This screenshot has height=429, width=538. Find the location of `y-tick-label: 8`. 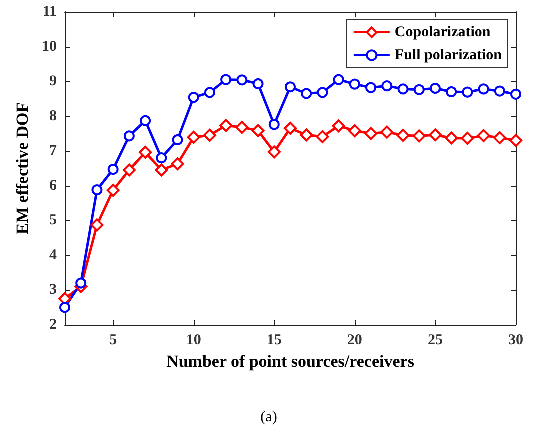

y-tick-label: 8 is located at coordinates (53, 116).